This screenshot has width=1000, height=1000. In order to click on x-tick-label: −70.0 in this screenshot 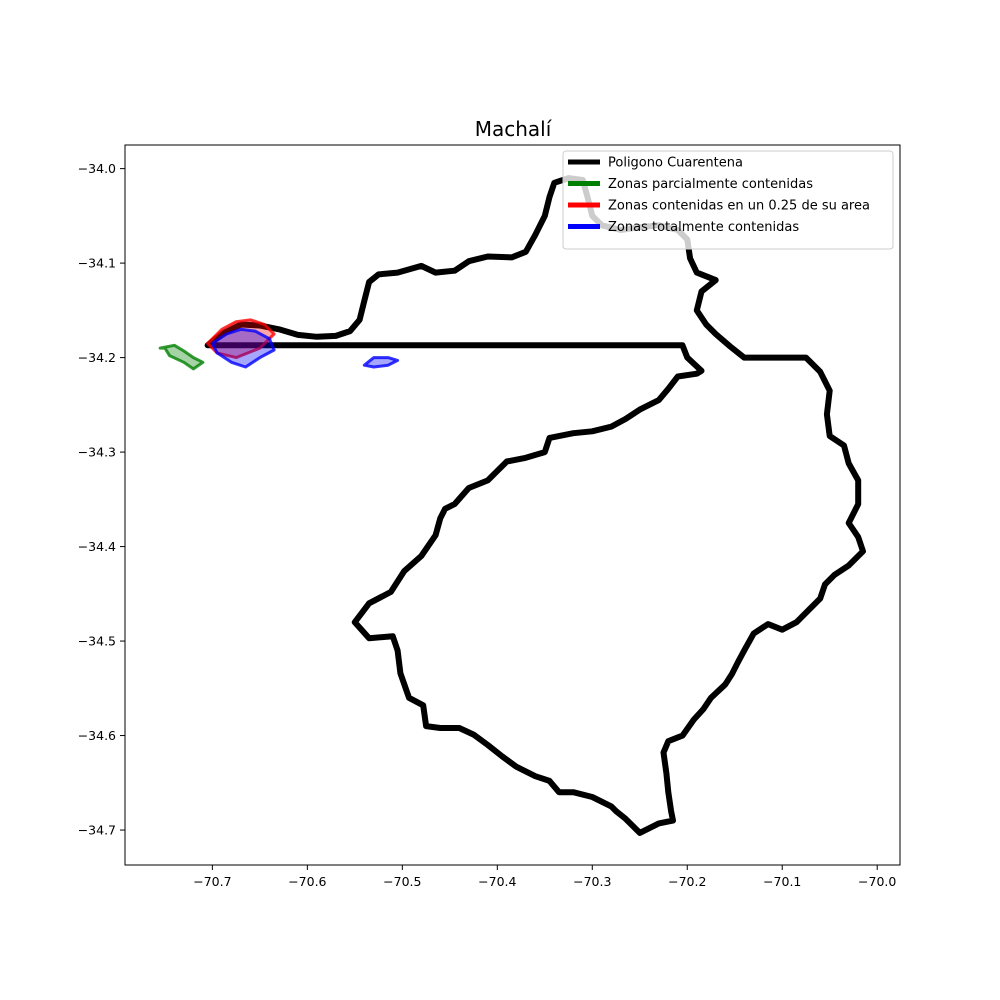, I will do `click(877, 881)`.